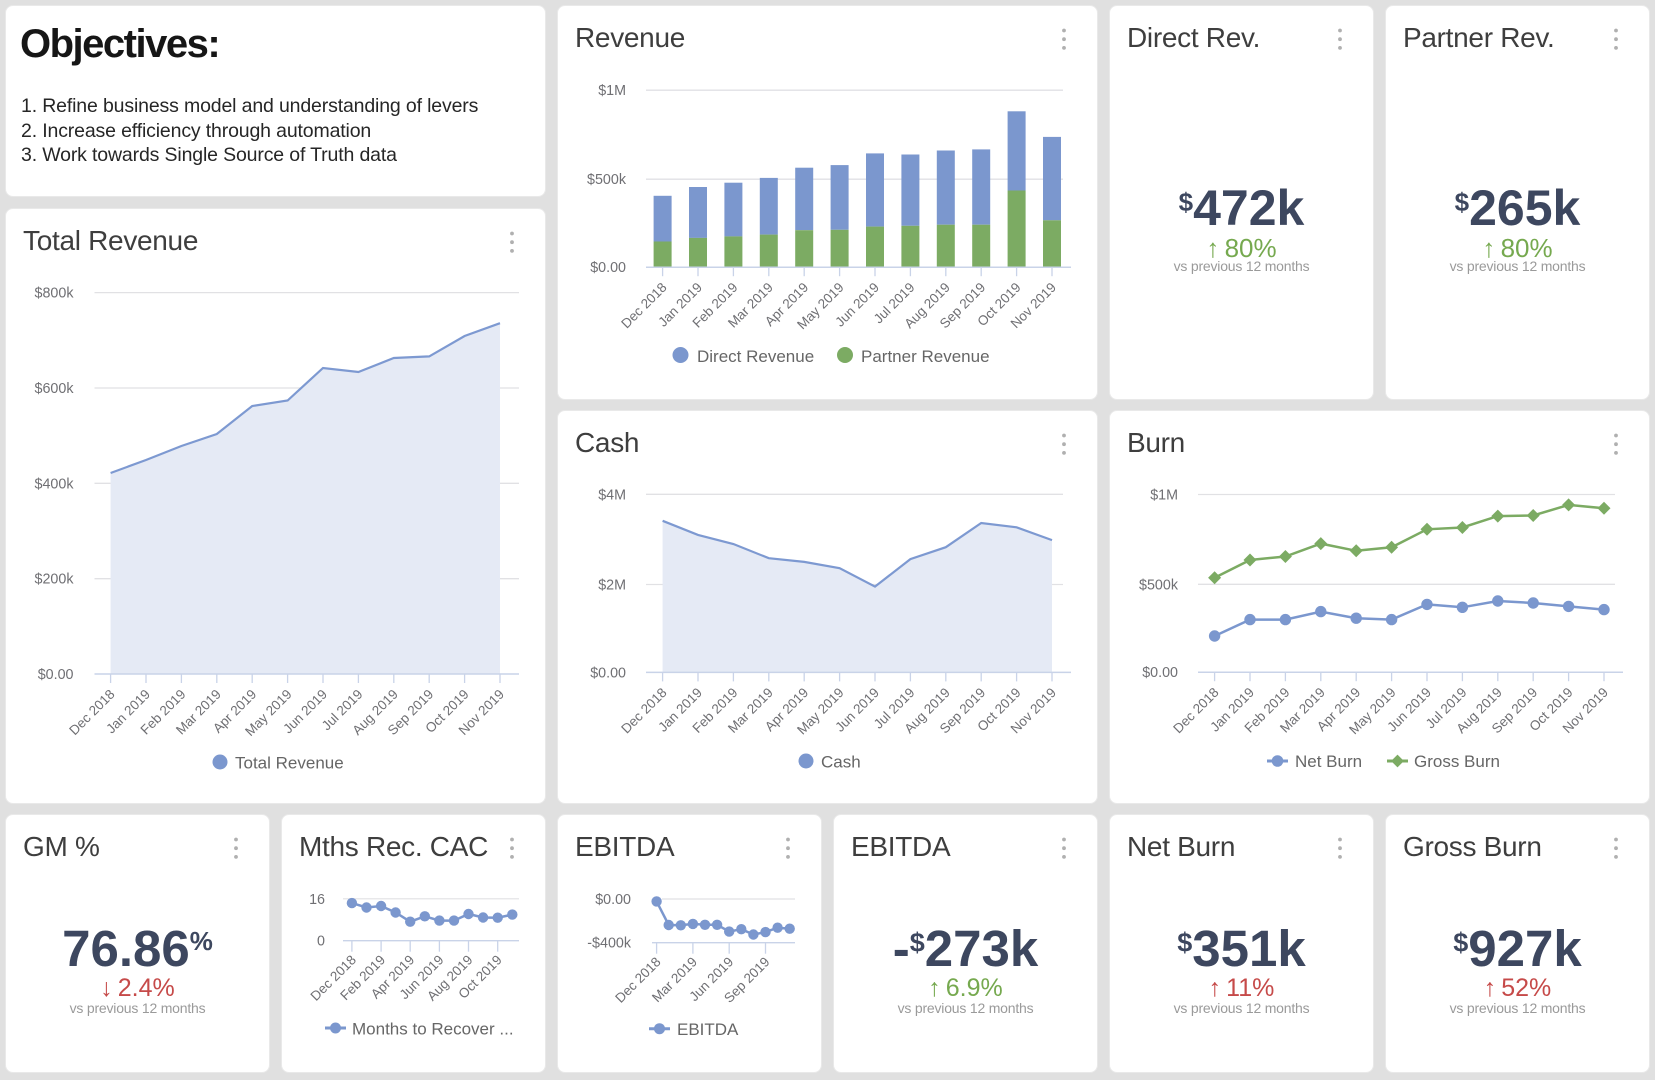 This screenshot has width=1655, height=1080. What do you see at coordinates (1457, 761) in the screenshot?
I see `svg-text: Gross Burn` at bounding box center [1457, 761].